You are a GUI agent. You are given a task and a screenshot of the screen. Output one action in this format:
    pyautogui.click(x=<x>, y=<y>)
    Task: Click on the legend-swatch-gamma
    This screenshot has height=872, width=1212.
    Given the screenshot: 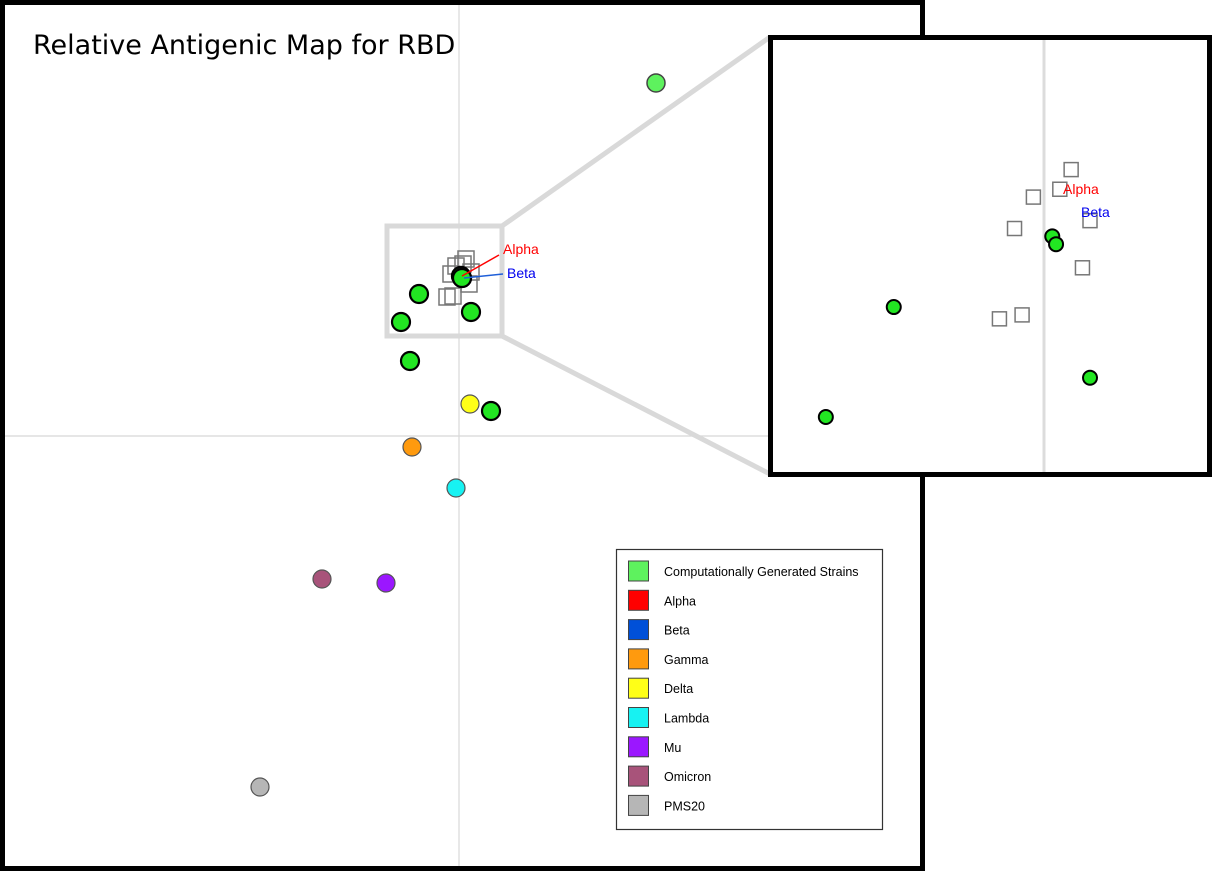 What is the action you would take?
    pyautogui.click(x=638, y=659)
    